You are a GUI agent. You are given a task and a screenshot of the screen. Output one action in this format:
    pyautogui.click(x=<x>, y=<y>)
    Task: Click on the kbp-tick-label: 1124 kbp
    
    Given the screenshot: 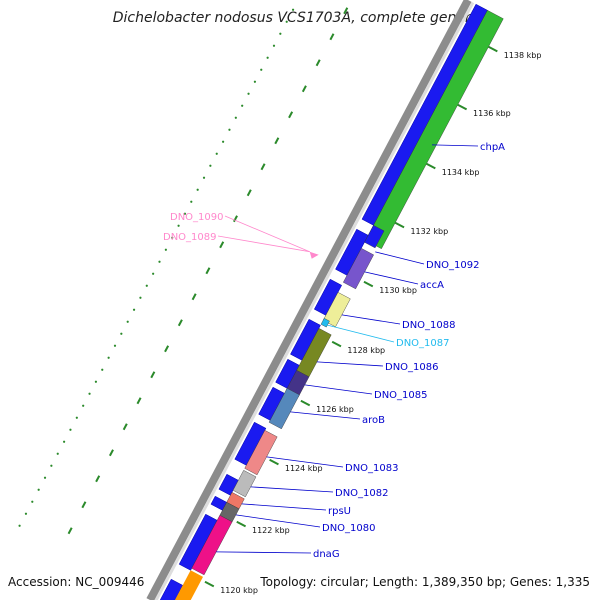 What is the action you would take?
    pyautogui.click(x=304, y=468)
    